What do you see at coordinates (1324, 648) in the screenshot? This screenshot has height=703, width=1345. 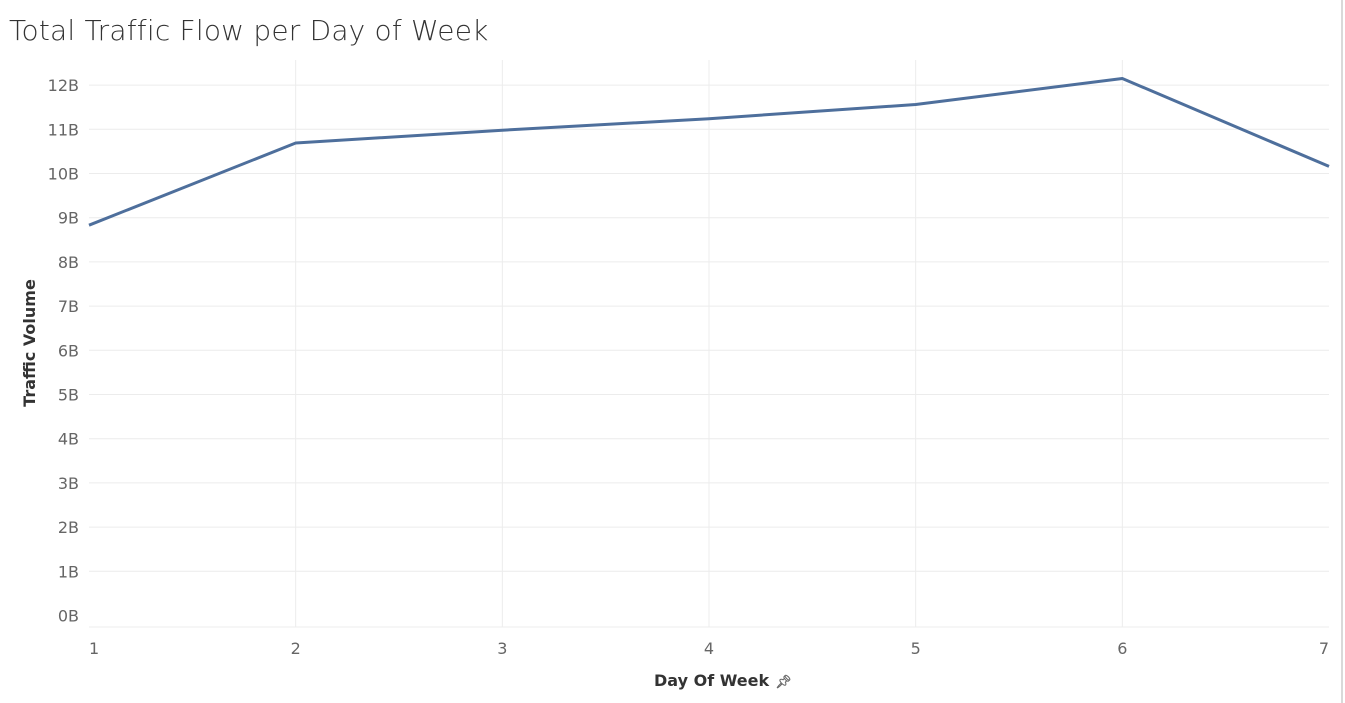 I see `x-tick-label: 7` at bounding box center [1324, 648].